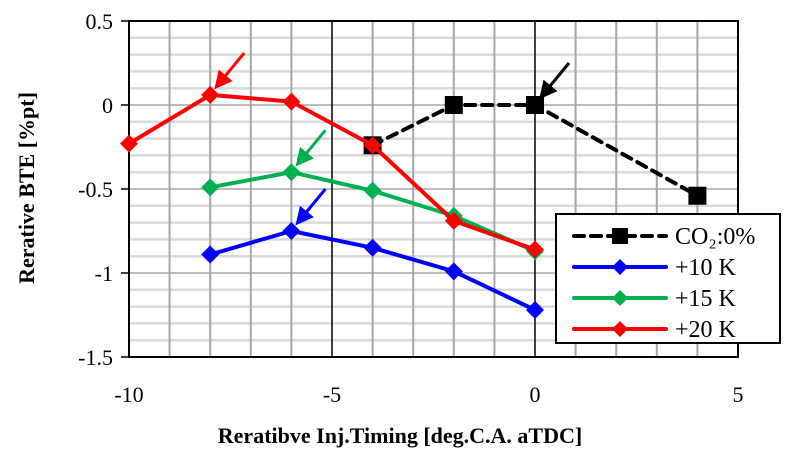  I want to click on series-line, so click(535, 150).